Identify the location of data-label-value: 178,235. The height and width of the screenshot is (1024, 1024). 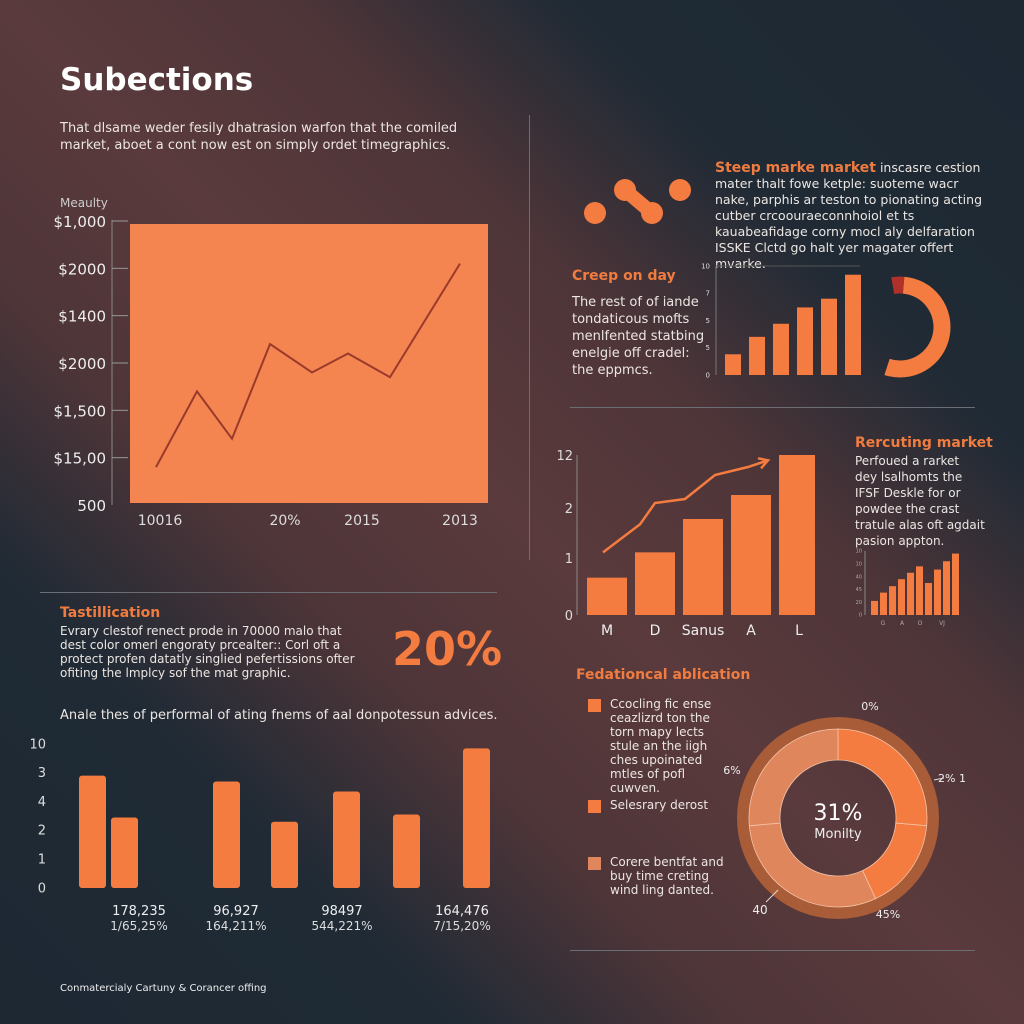
(139, 911).